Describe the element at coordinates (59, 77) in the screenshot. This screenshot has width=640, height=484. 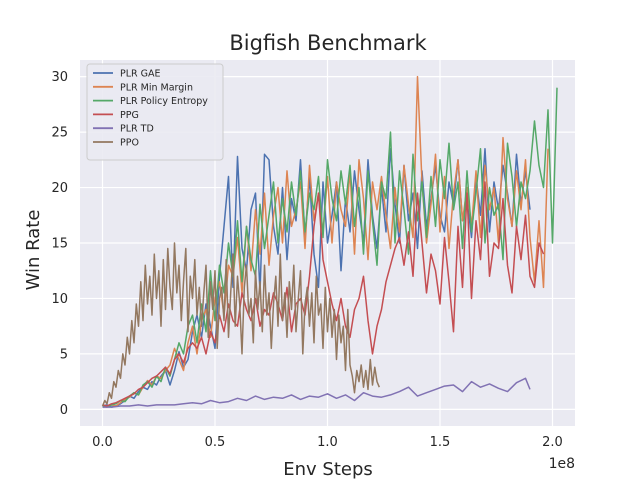
I see `y-tick-label: 30` at that location.